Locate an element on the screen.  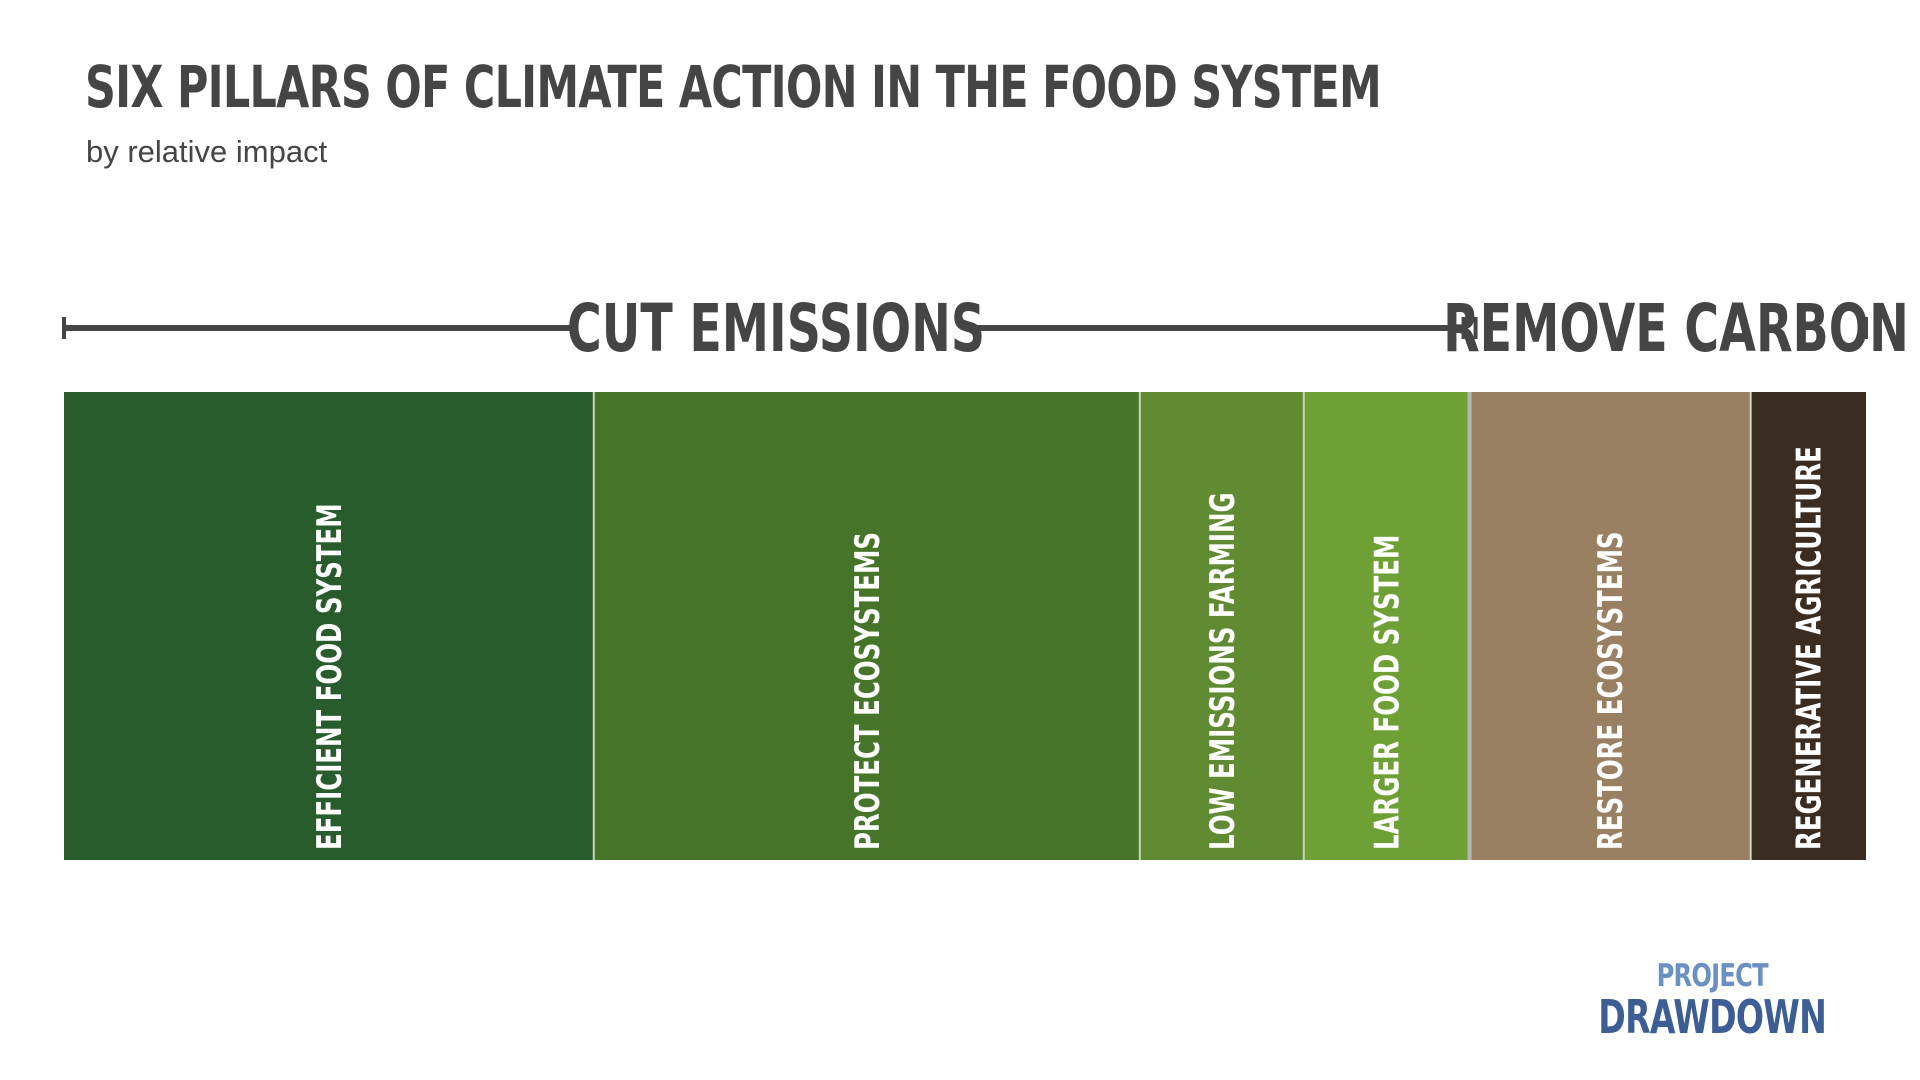
bar-label-larger-food-system: LARGER FOOD SYSTEM is located at coordinates (1387, 692).